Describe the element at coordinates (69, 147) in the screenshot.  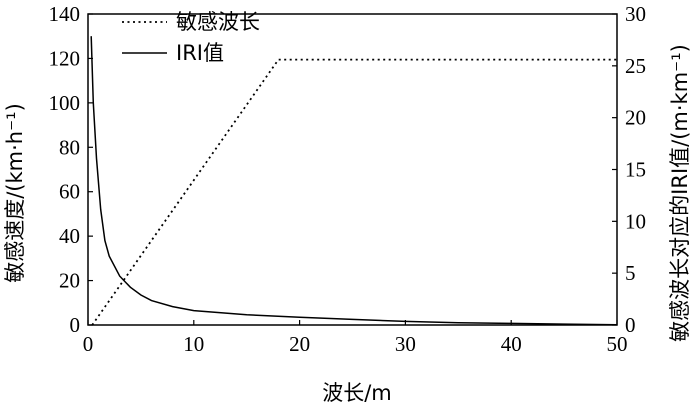
I see `y-left-tick-label: 80` at that location.